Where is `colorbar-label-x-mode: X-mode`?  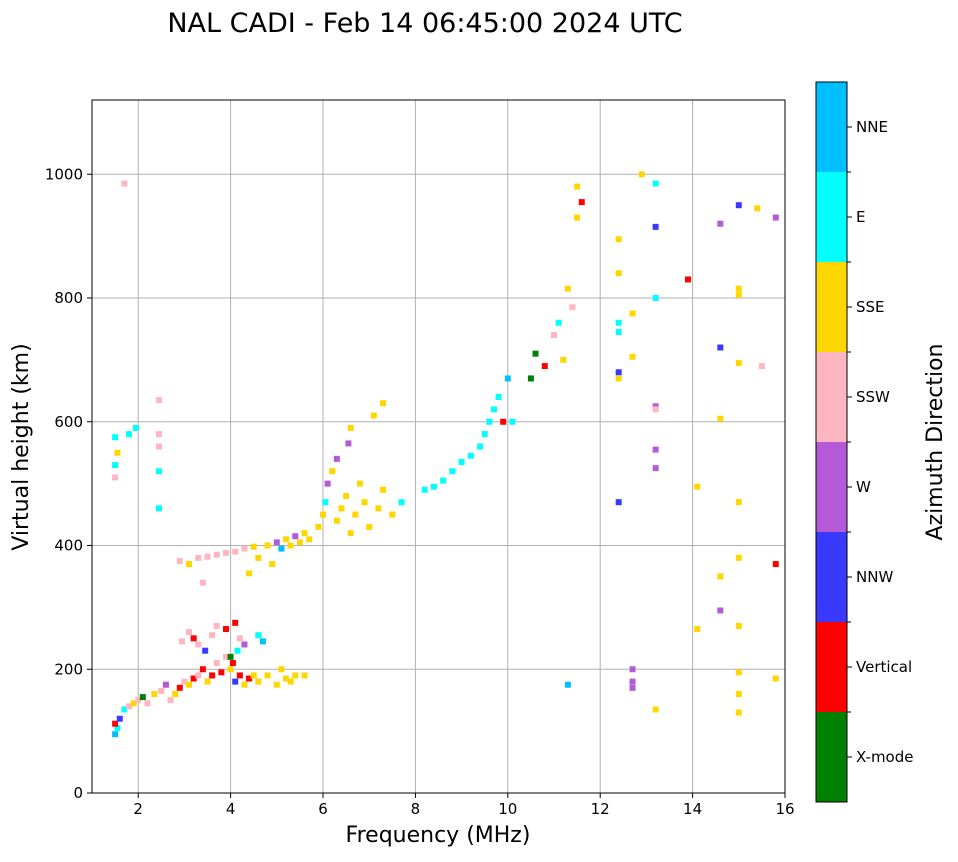 colorbar-label-x-mode: X-mode is located at coordinates (884, 757).